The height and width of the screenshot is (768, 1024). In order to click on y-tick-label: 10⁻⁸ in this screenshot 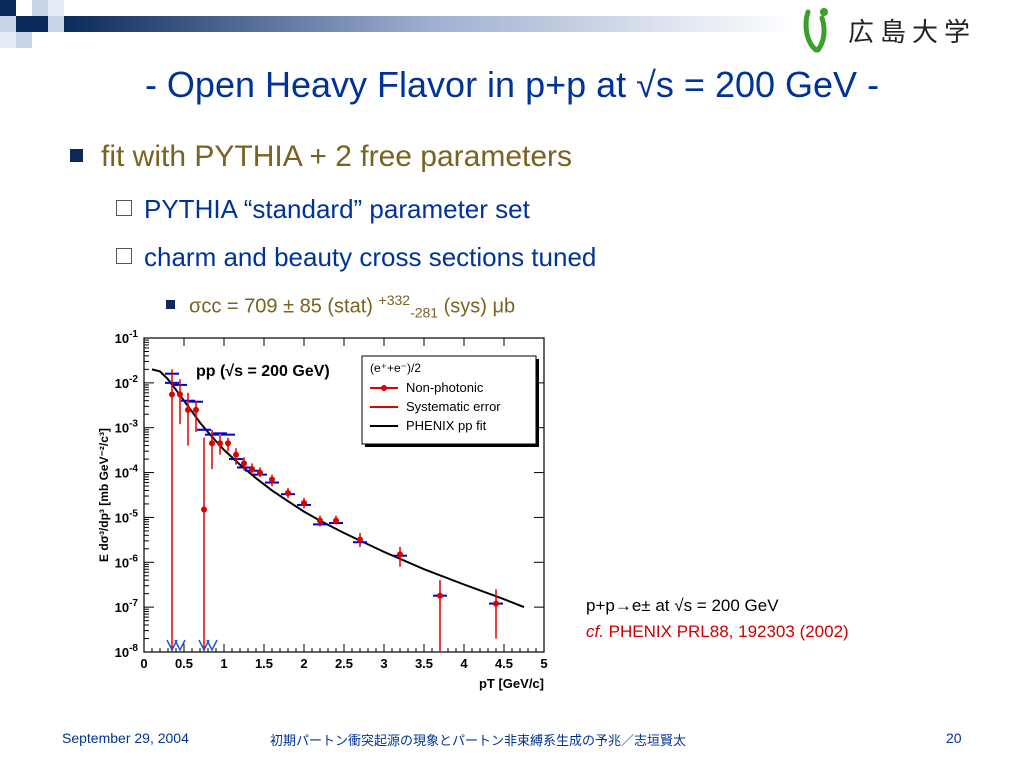, I will do `click(127, 651)`.